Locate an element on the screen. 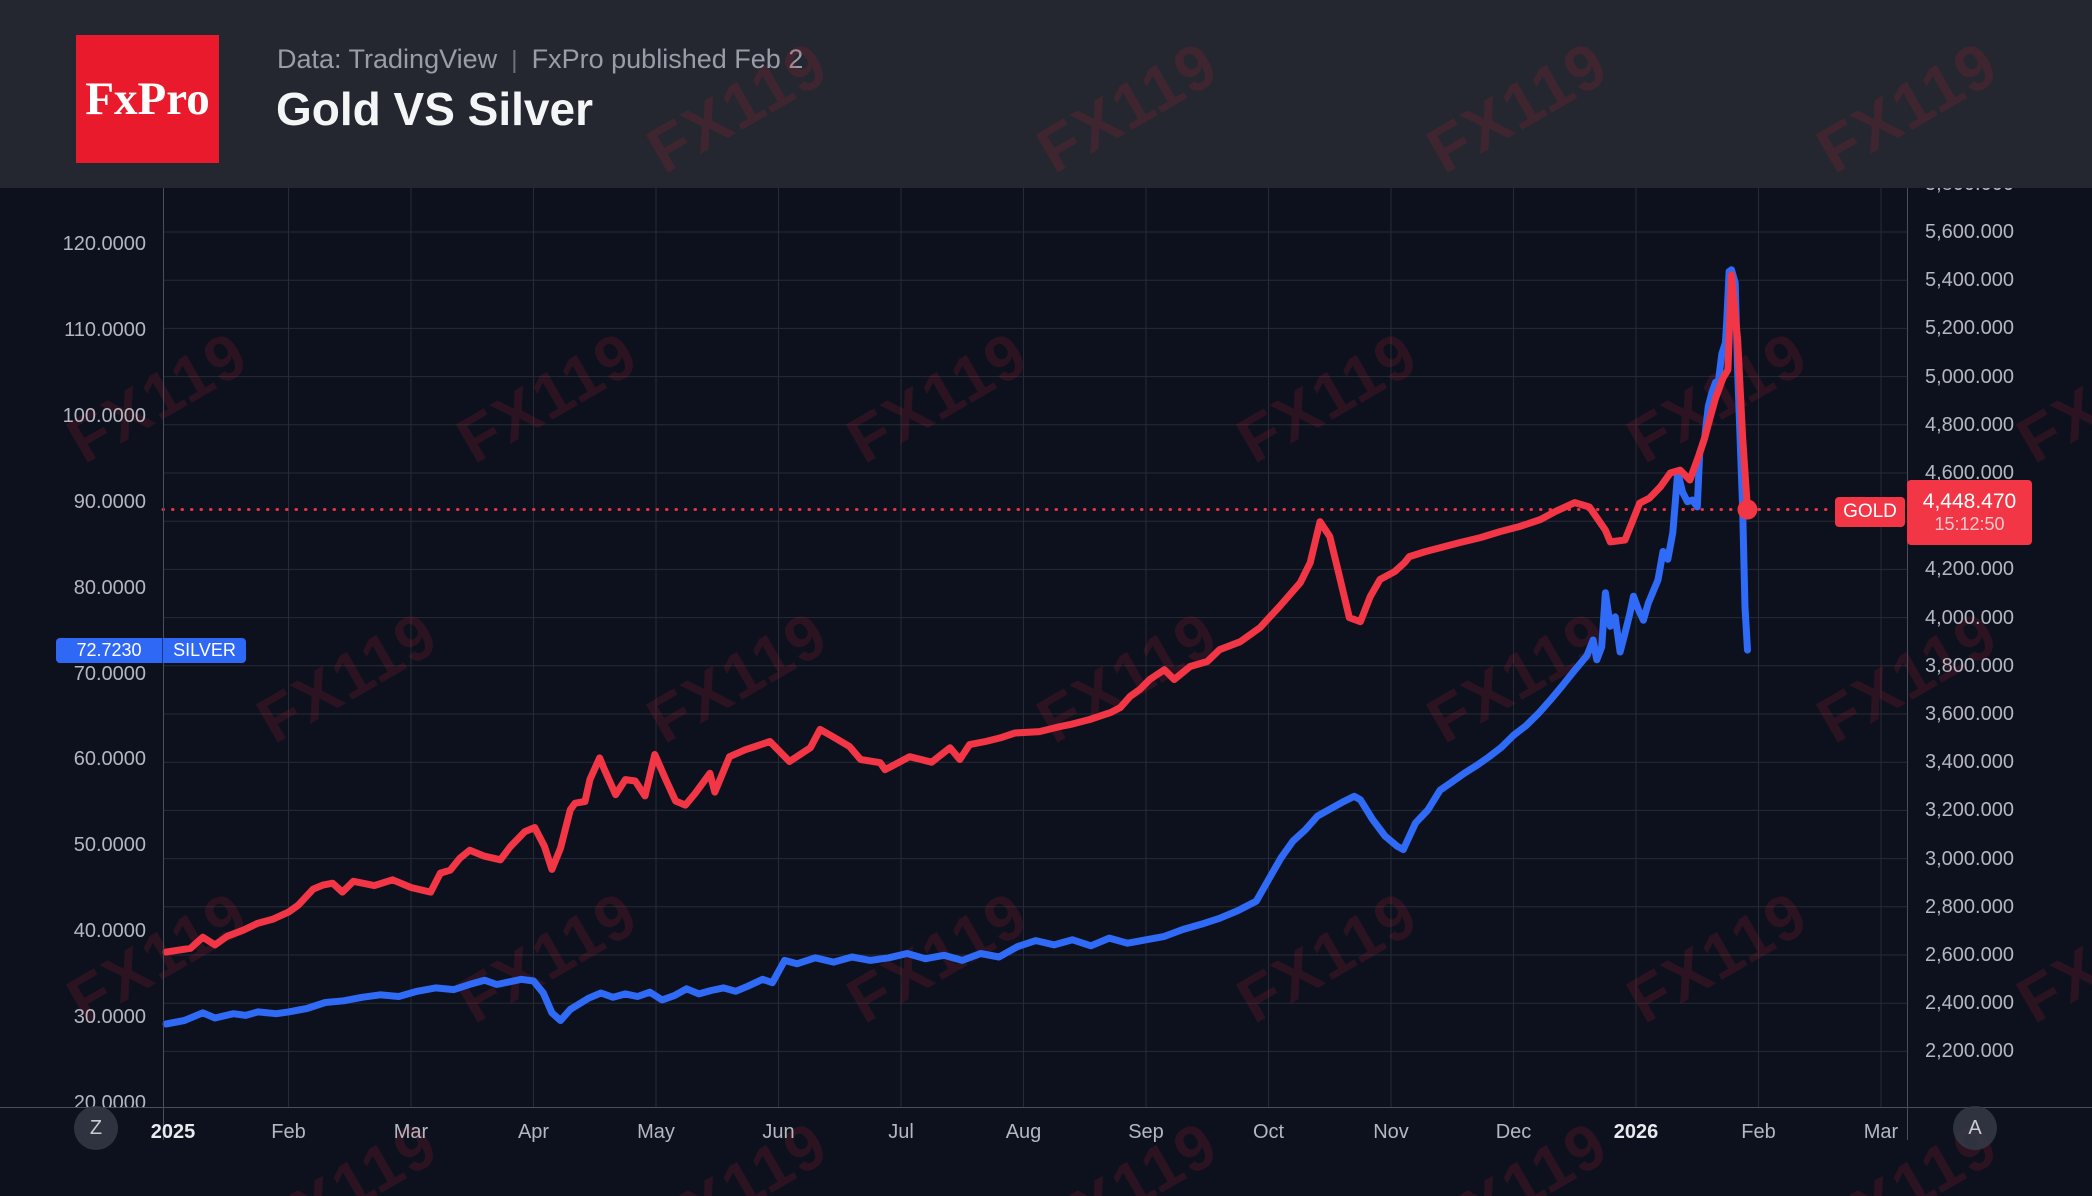 The width and height of the screenshot is (2092, 1196). right-scale-tick: 4,800.000 is located at coordinates (1969, 424).